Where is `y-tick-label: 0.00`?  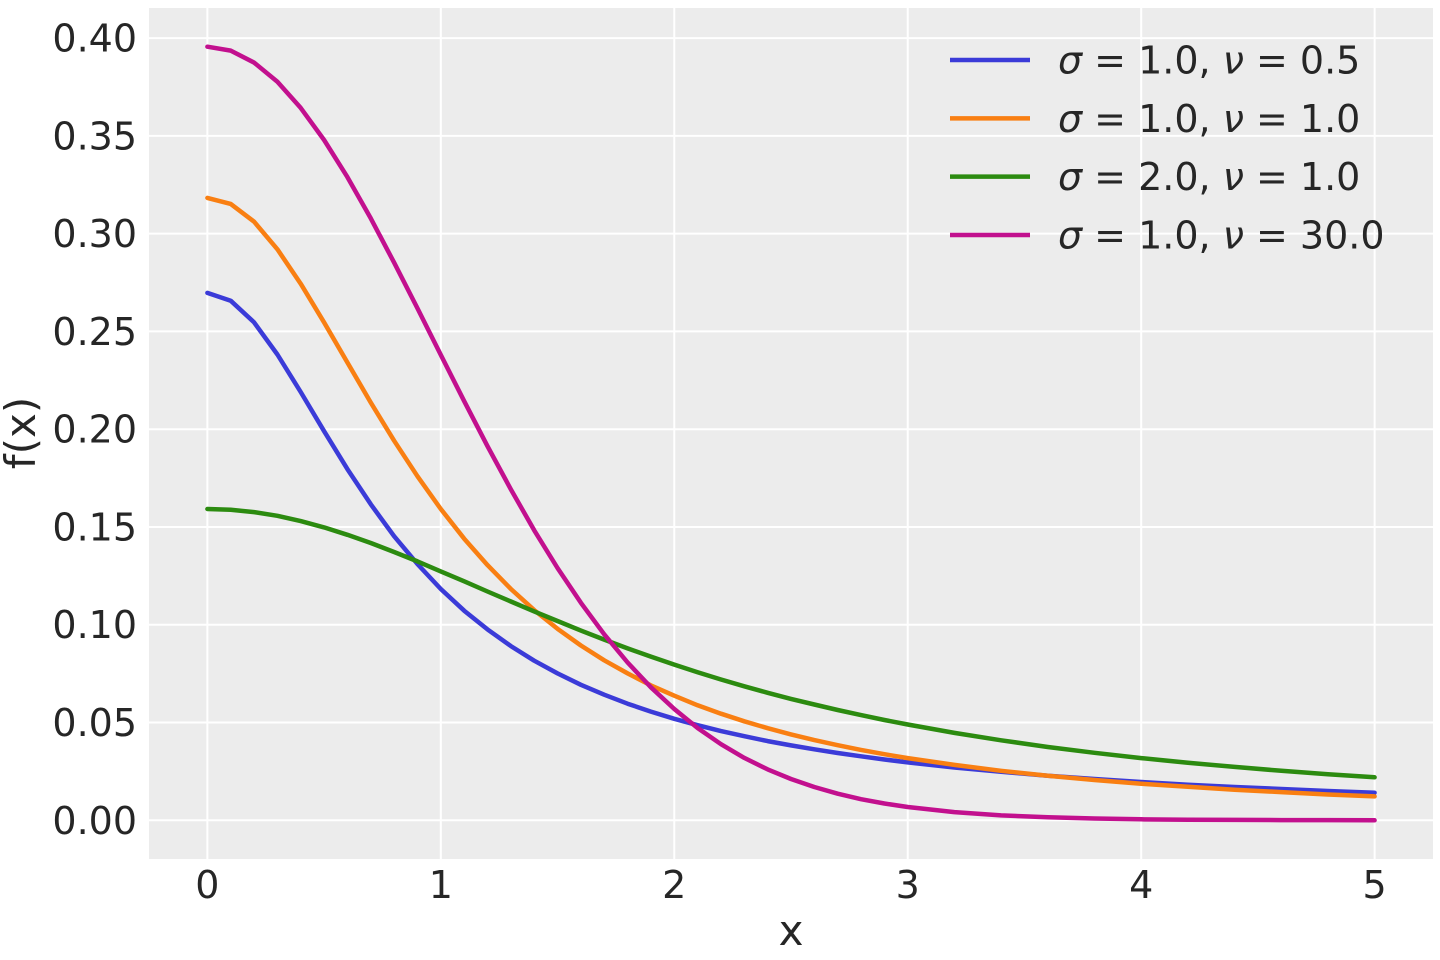 y-tick-label: 0.00 is located at coordinates (94, 821).